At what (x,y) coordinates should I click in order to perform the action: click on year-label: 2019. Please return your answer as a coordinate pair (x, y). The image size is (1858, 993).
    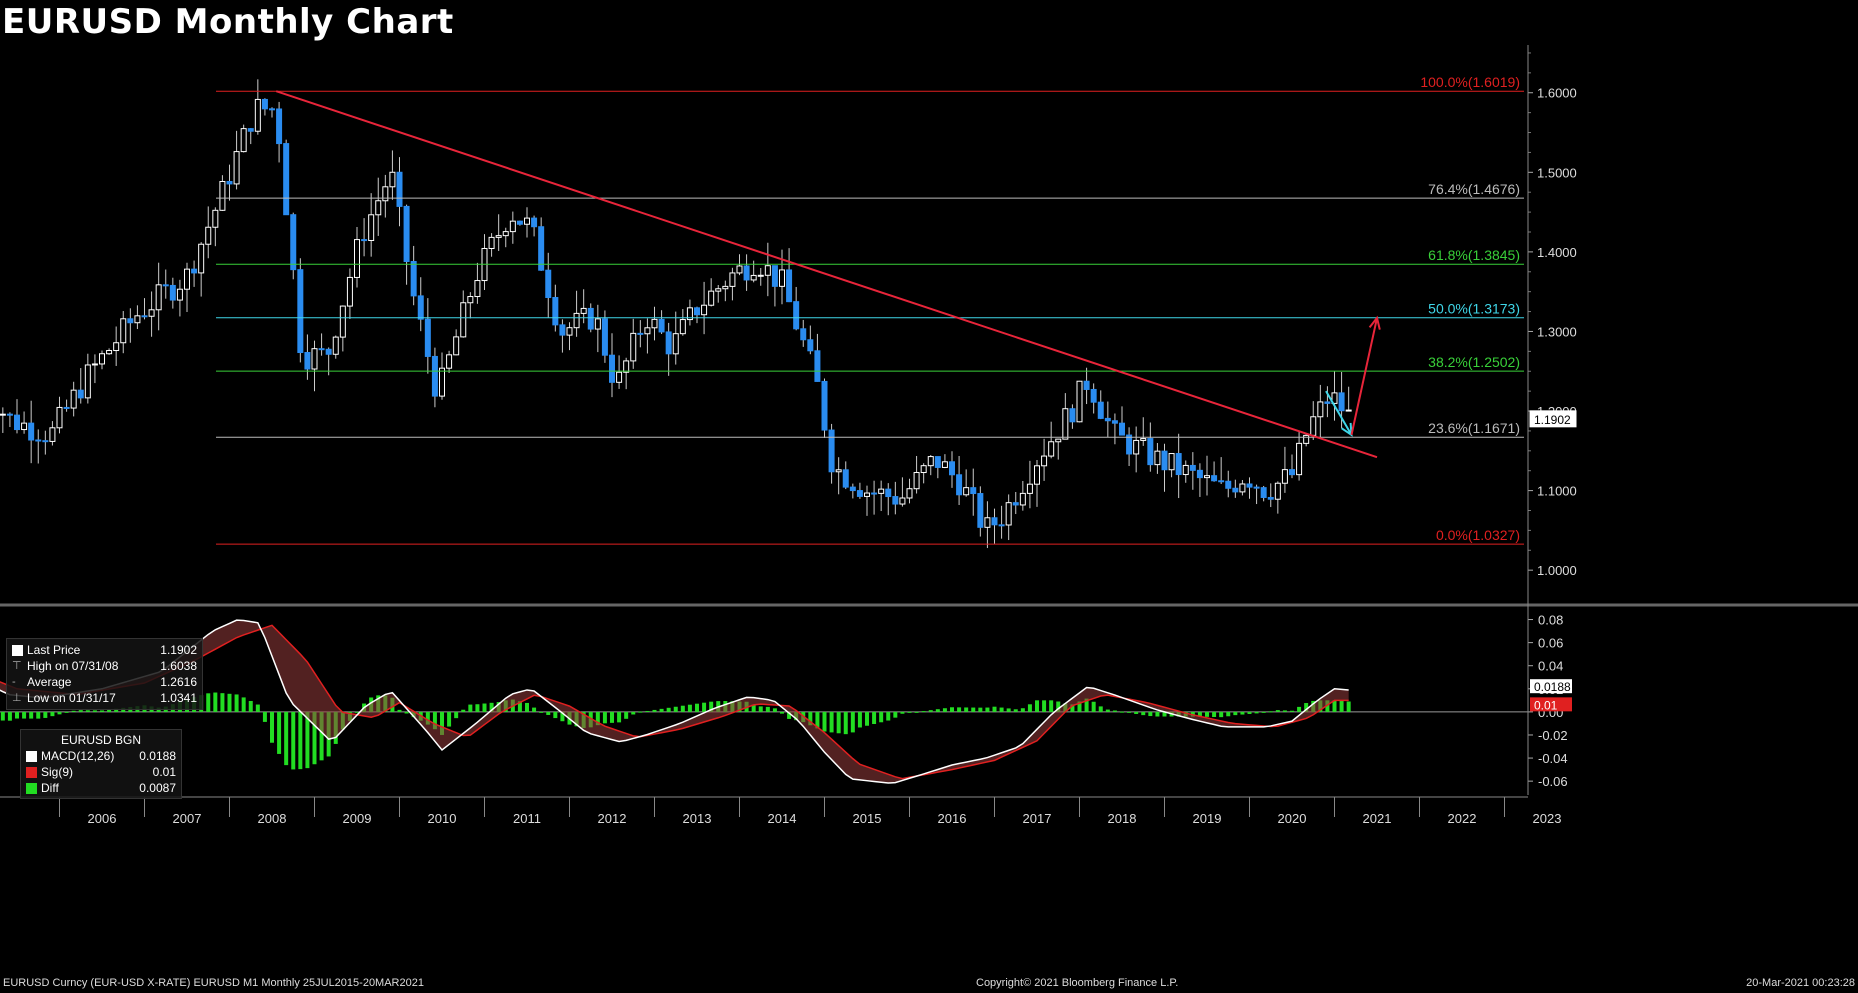
    Looking at the image, I should click on (1207, 818).